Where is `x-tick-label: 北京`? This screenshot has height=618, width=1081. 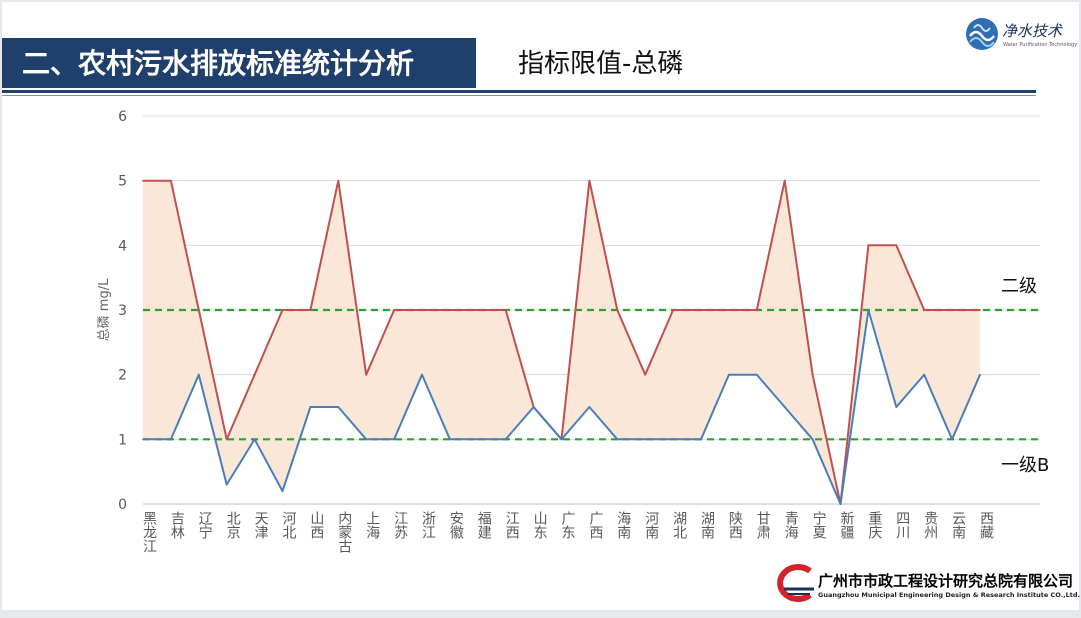
x-tick-label: 北京 is located at coordinates (233, 525).